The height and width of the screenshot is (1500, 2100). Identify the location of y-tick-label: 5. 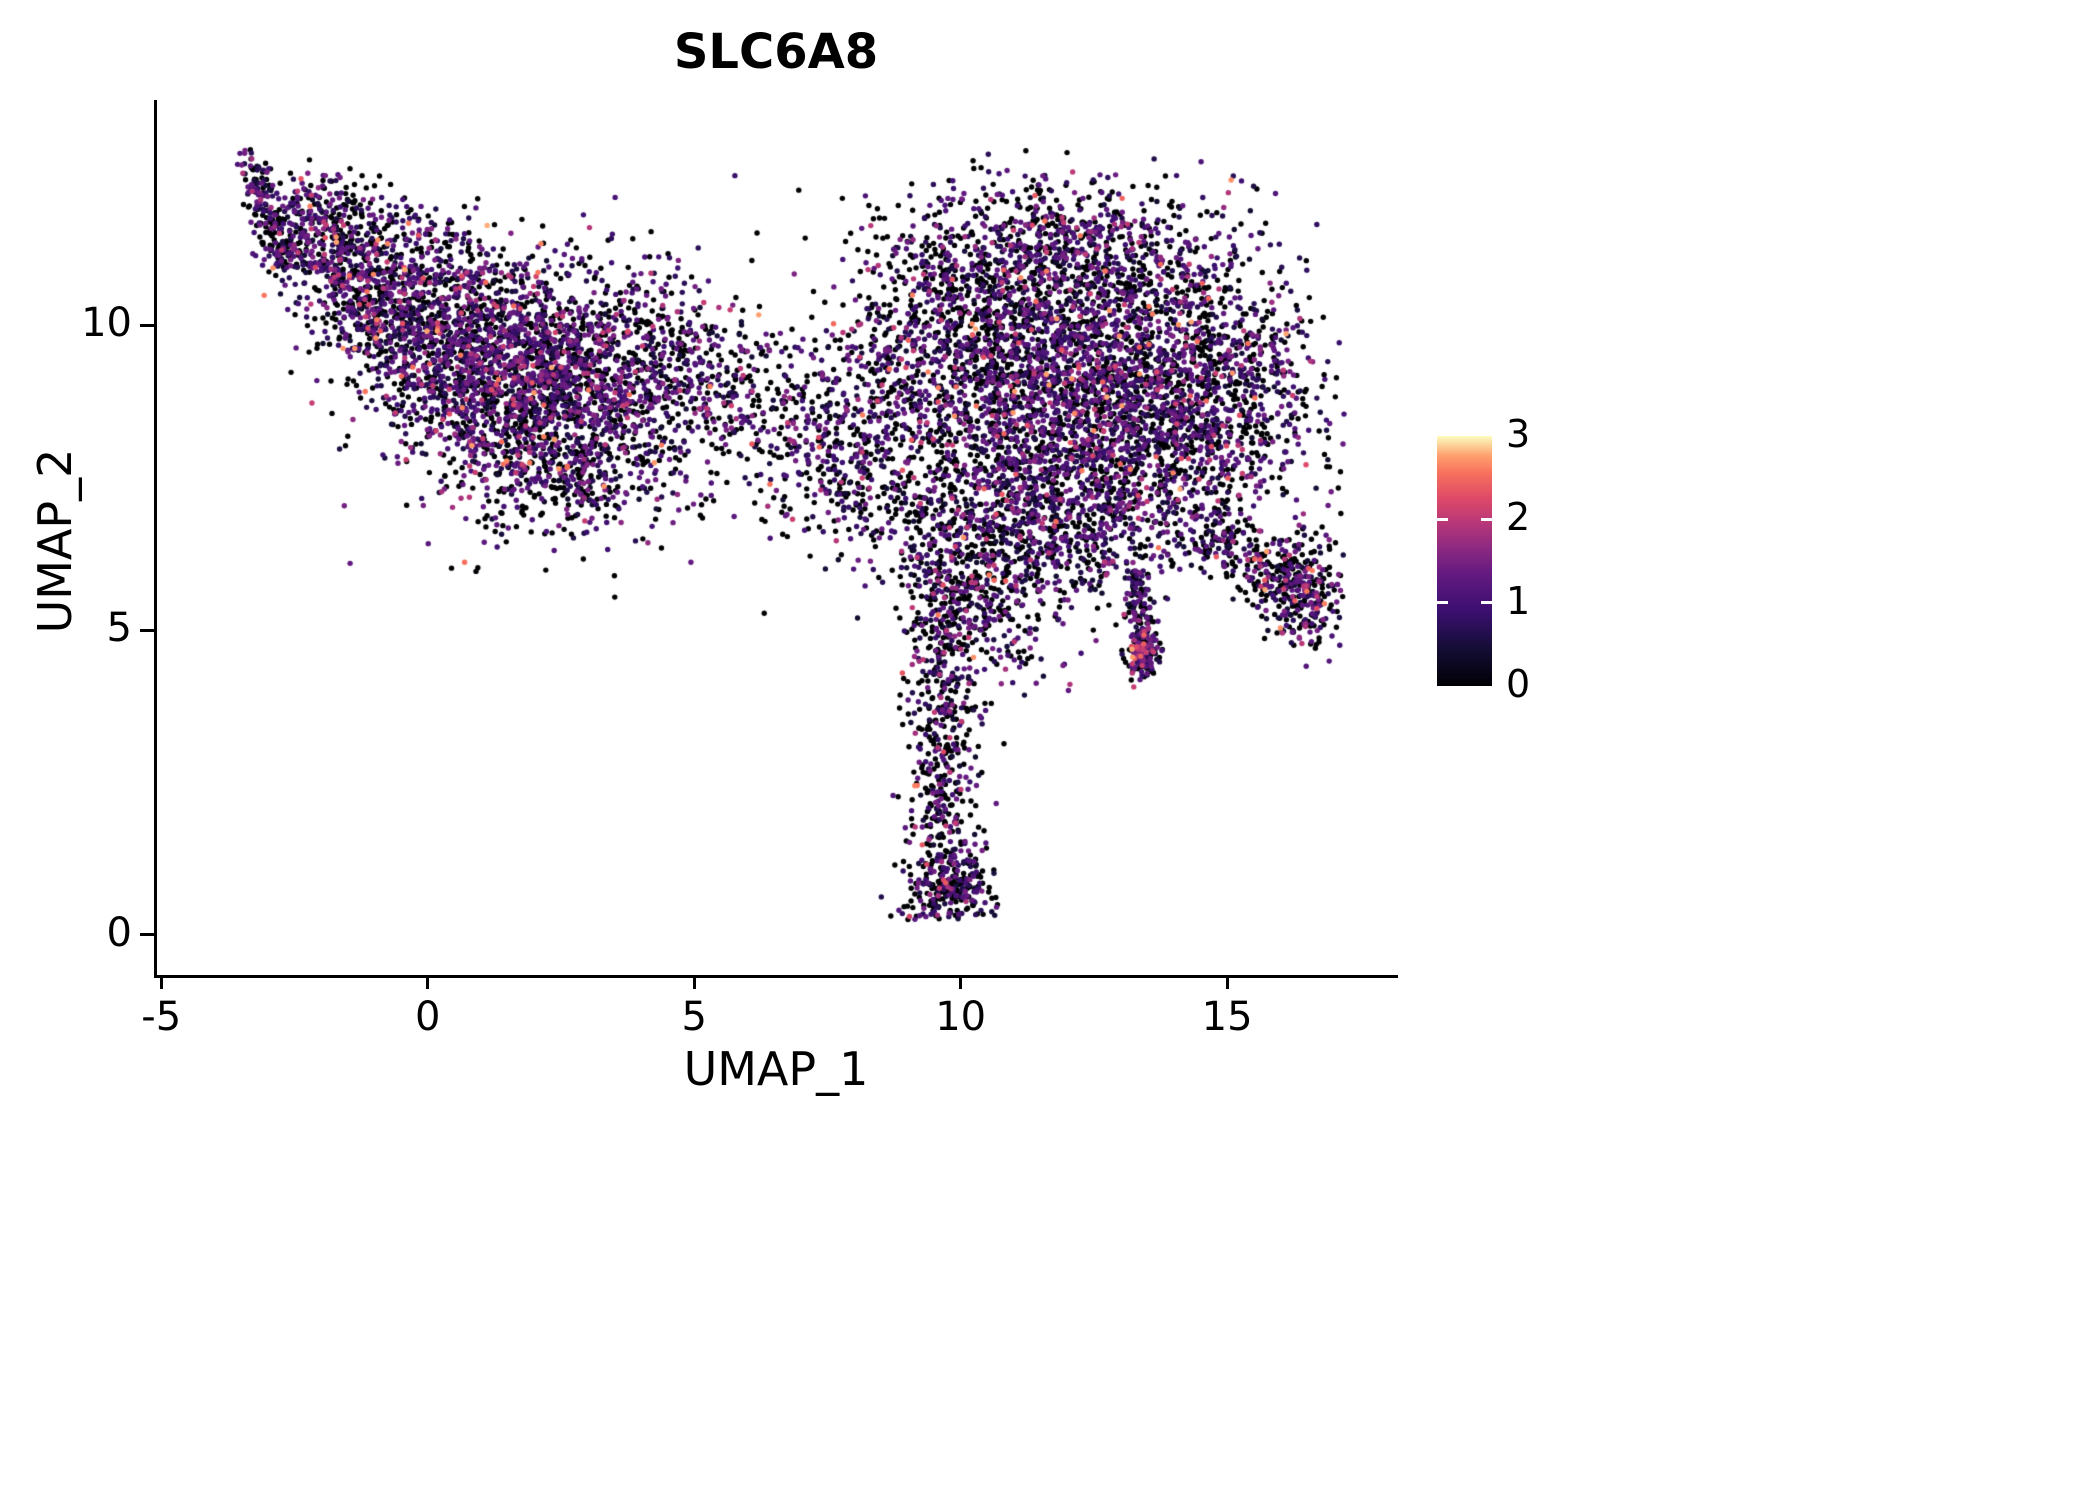
(119, 628).